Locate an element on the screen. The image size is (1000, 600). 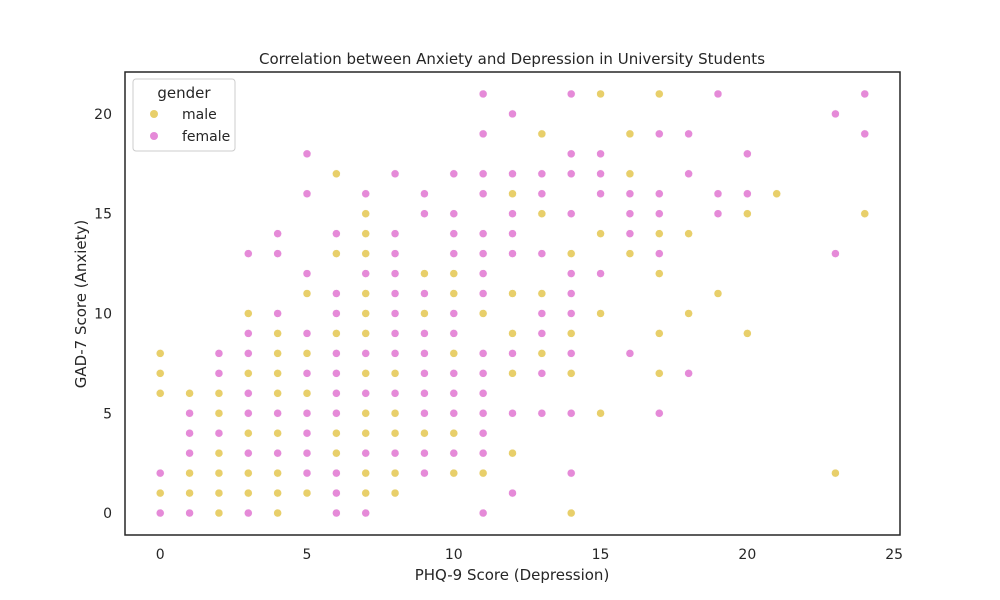
legend-box is located at coordinates (184, 115).